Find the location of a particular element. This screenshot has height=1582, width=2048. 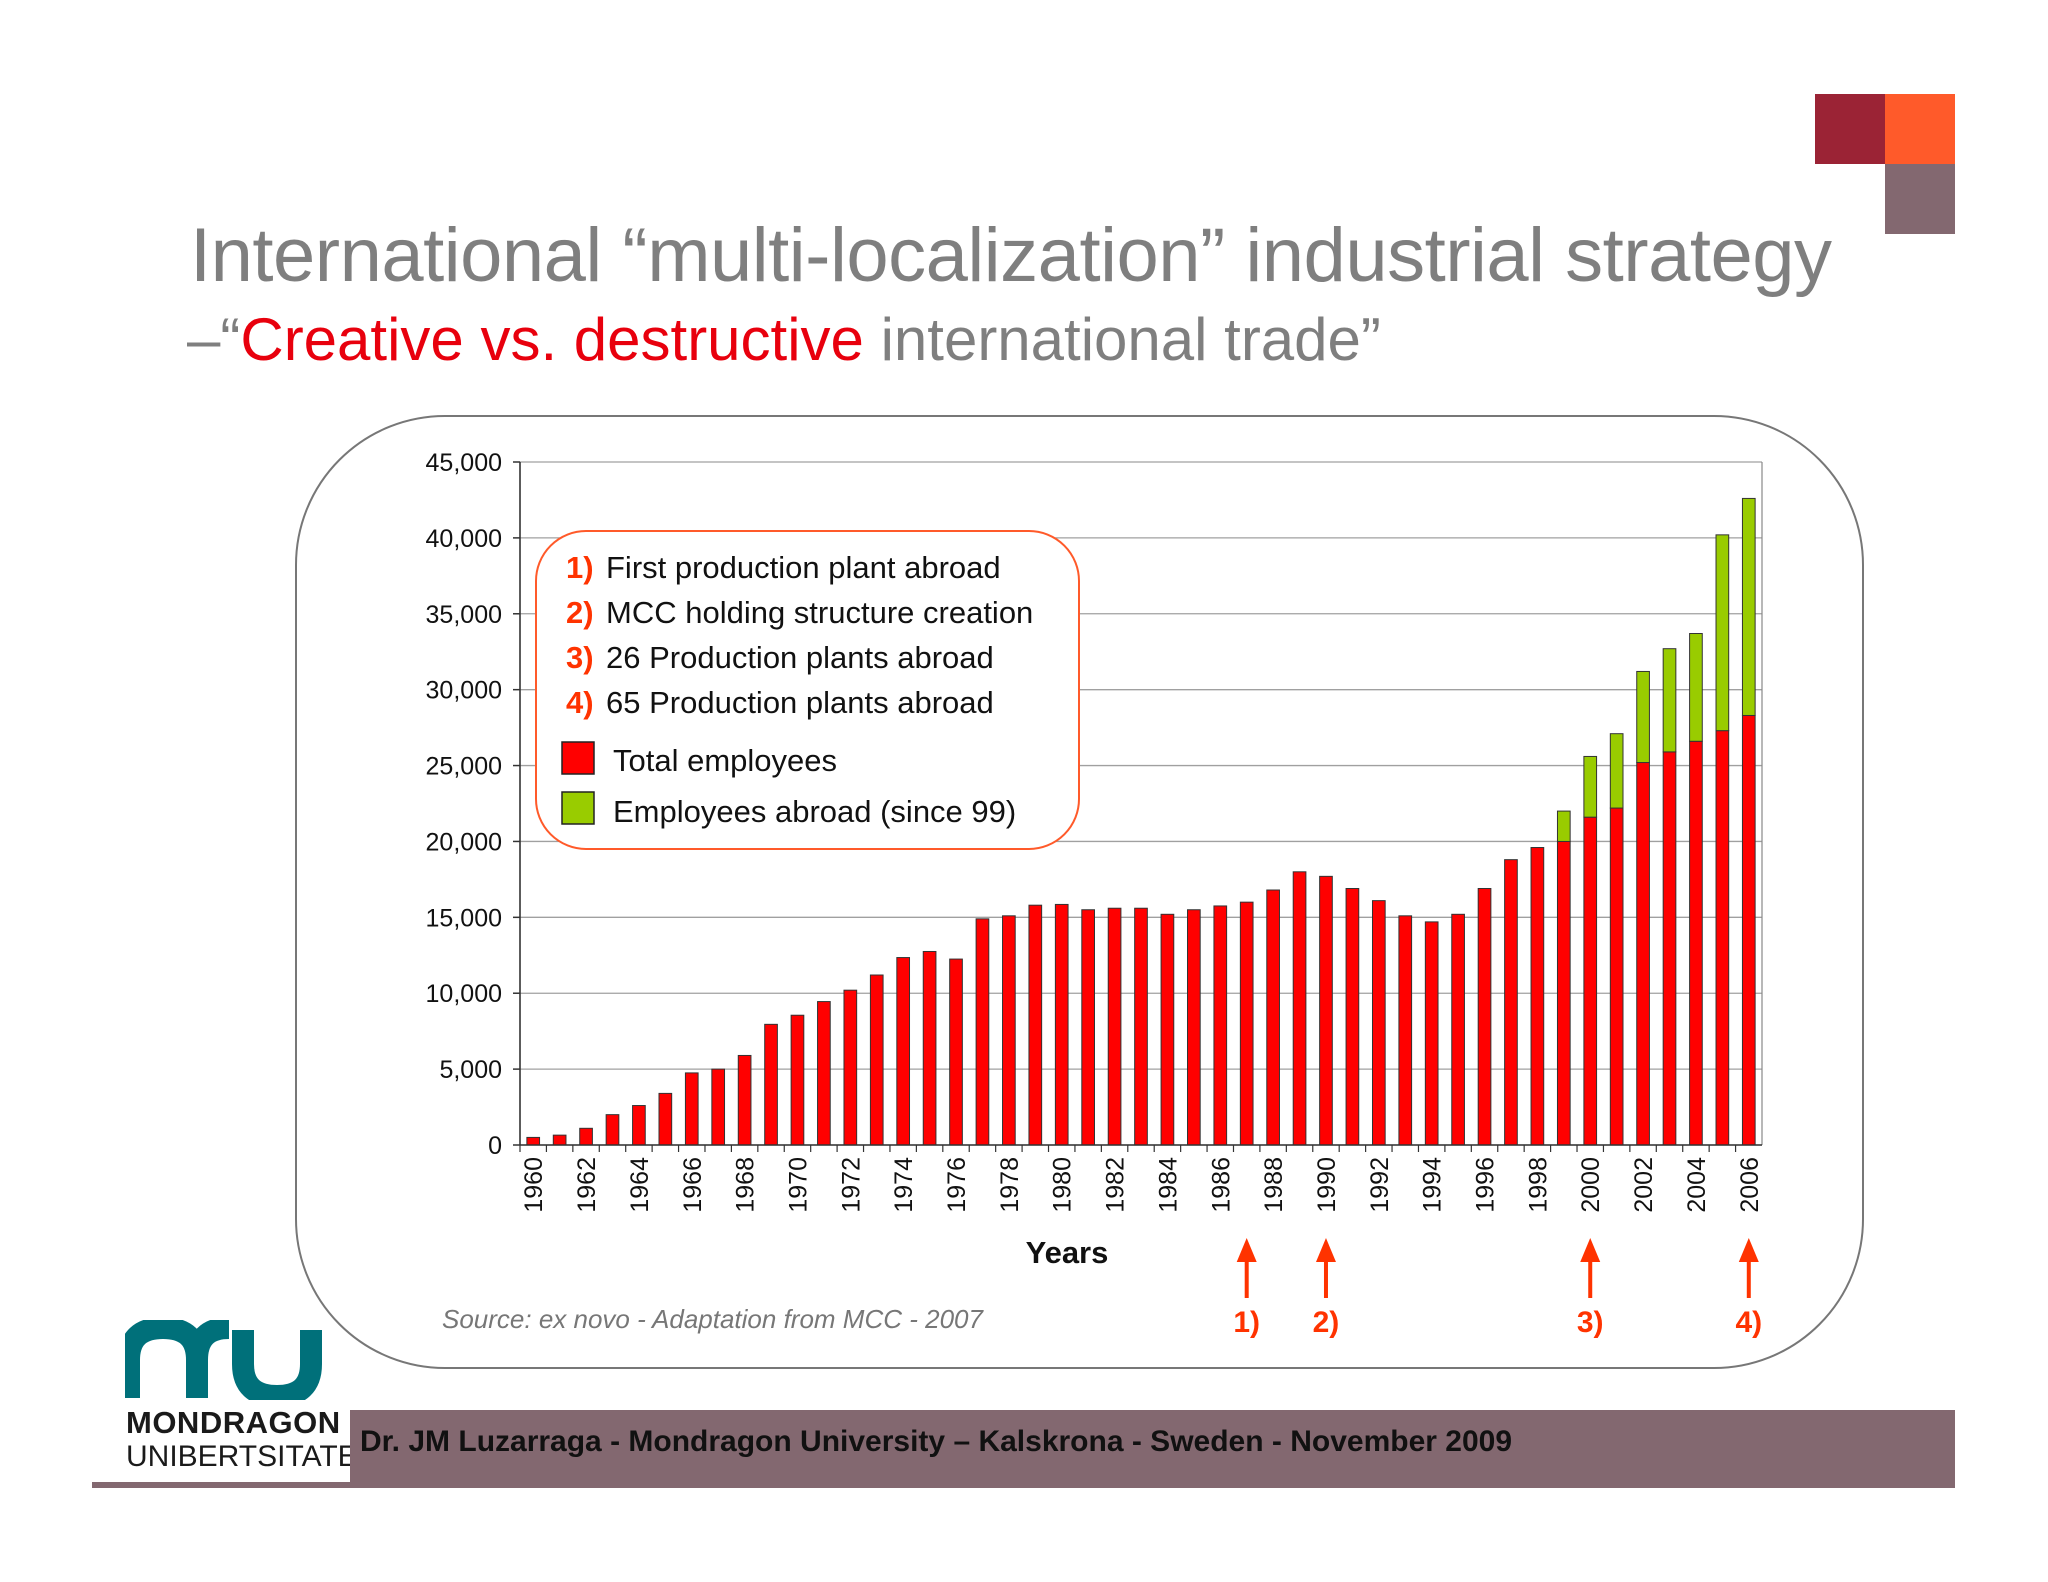

mondragon-logo-icon is located at coordinates (223, 1360).